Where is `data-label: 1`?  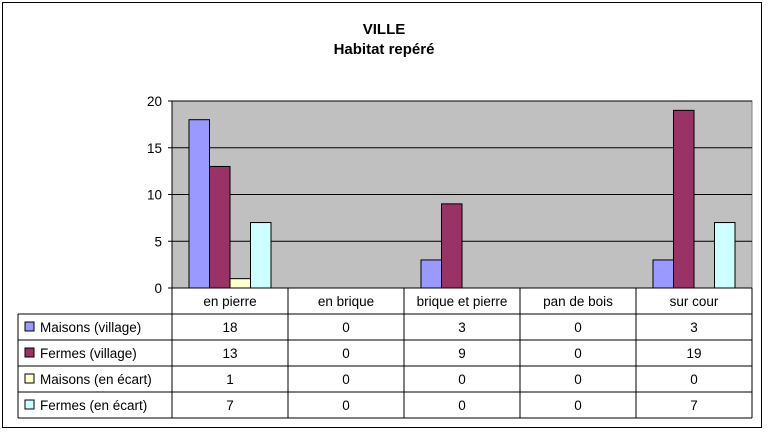 data-label: 1 is located at coordinates (230, 379).